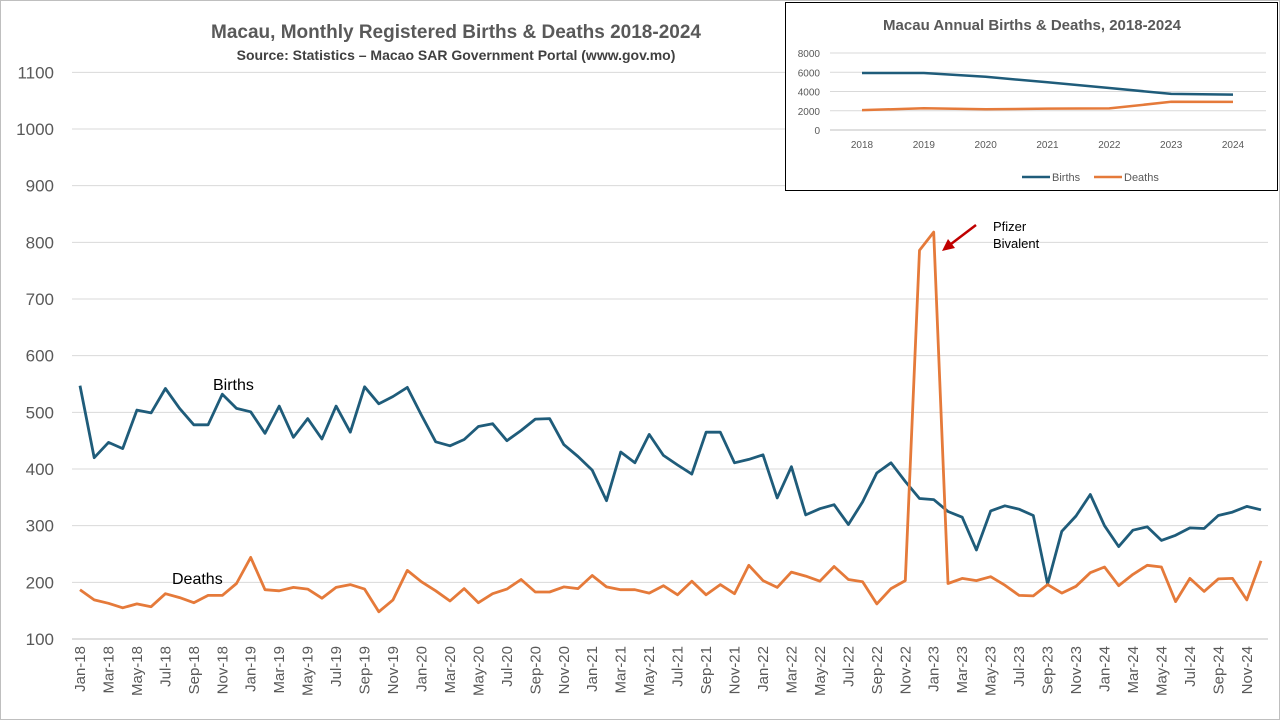  Describe the element at coordinates (1104, 669) in the screenshot. I see `x-tick-label: Jan-24` at that location.